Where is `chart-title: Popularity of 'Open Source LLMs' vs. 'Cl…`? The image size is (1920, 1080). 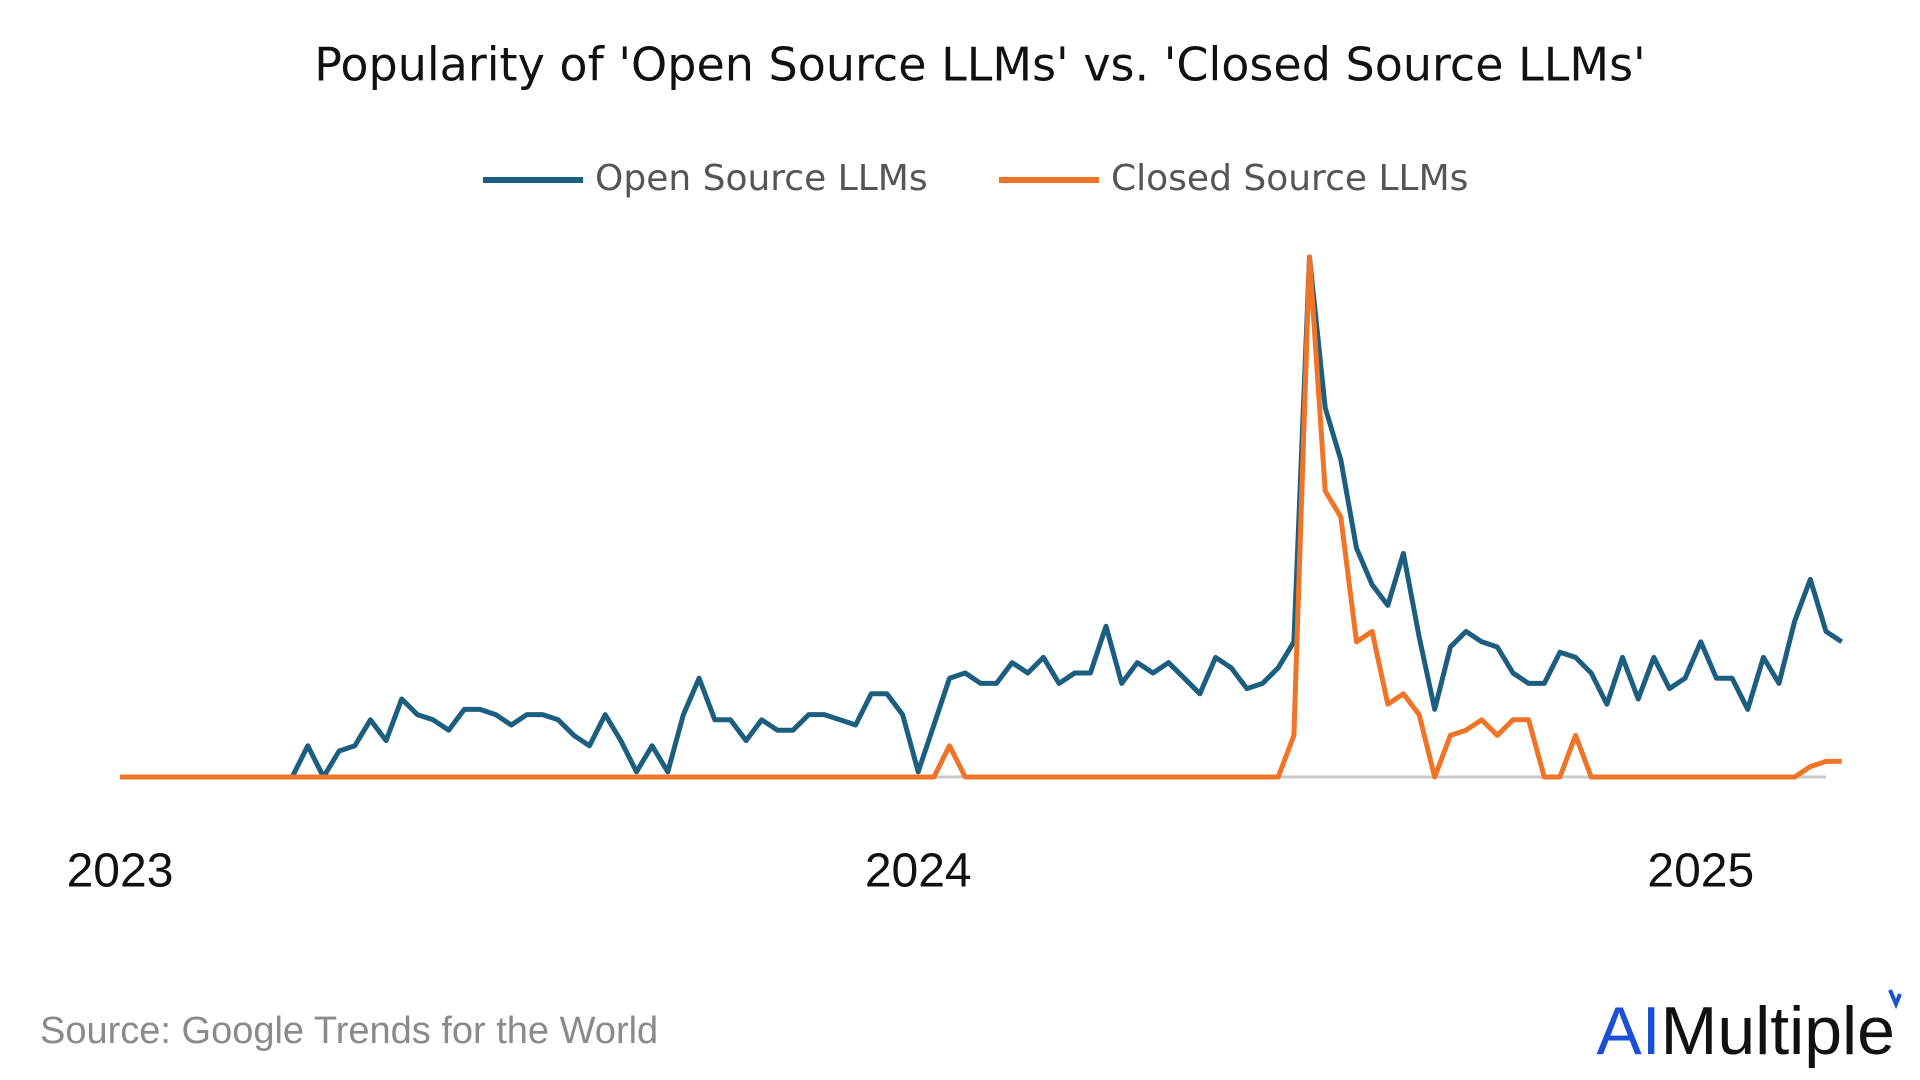
chart-title: Popularity of 'Open Source LLMs' vs. 'Cl… is located at coordinates (979, 65).